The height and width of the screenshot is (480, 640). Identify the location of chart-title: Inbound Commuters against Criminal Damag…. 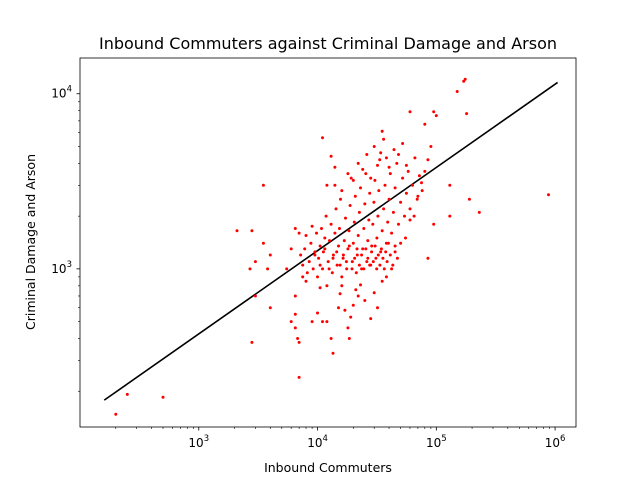
(328, 43).